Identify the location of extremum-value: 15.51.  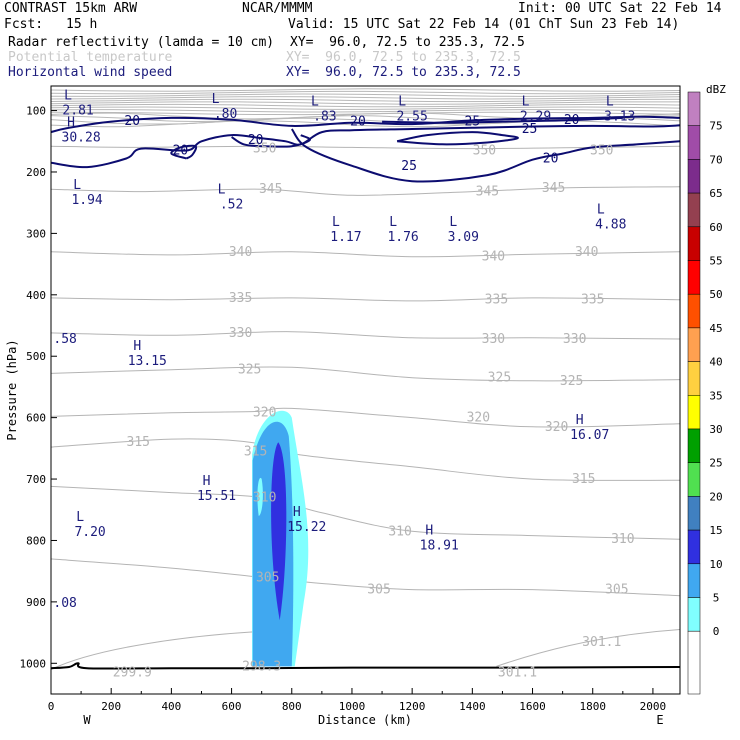
(216, 496).